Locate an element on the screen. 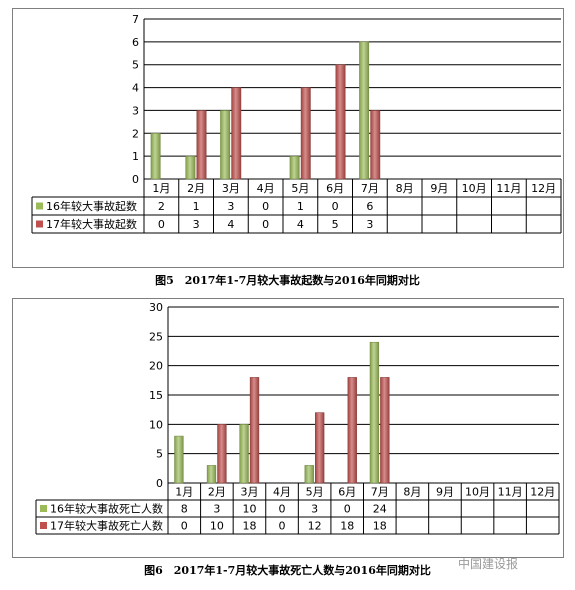 This screenshot has height=590, width=575. data-label: 6 is located at coordinates (369, 206).